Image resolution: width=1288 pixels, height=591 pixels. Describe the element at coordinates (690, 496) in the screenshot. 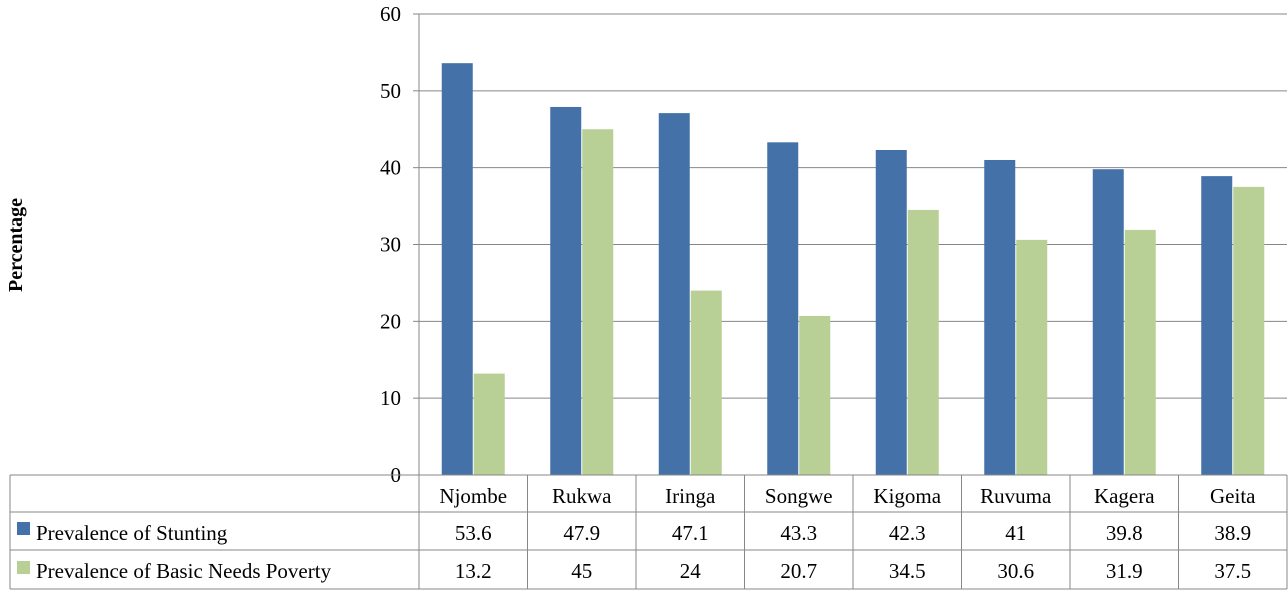

I see `category-label-iringa: Iringa` at that location.